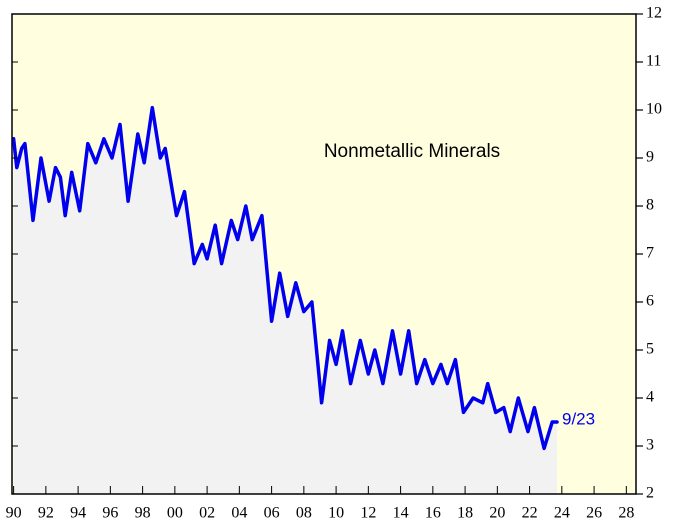  Describe the element at coordinates (207, 513) in the screenshot. I see `x-tick-label: 02` at that location.